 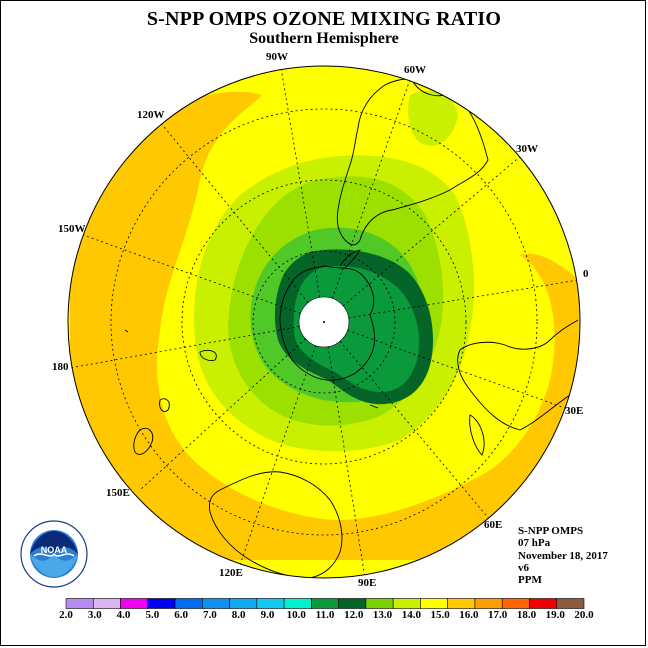 What do you see at coordinates (530, 580) in the screenshot?
I see `units-label: PPM` at bounding box center [530, 580].